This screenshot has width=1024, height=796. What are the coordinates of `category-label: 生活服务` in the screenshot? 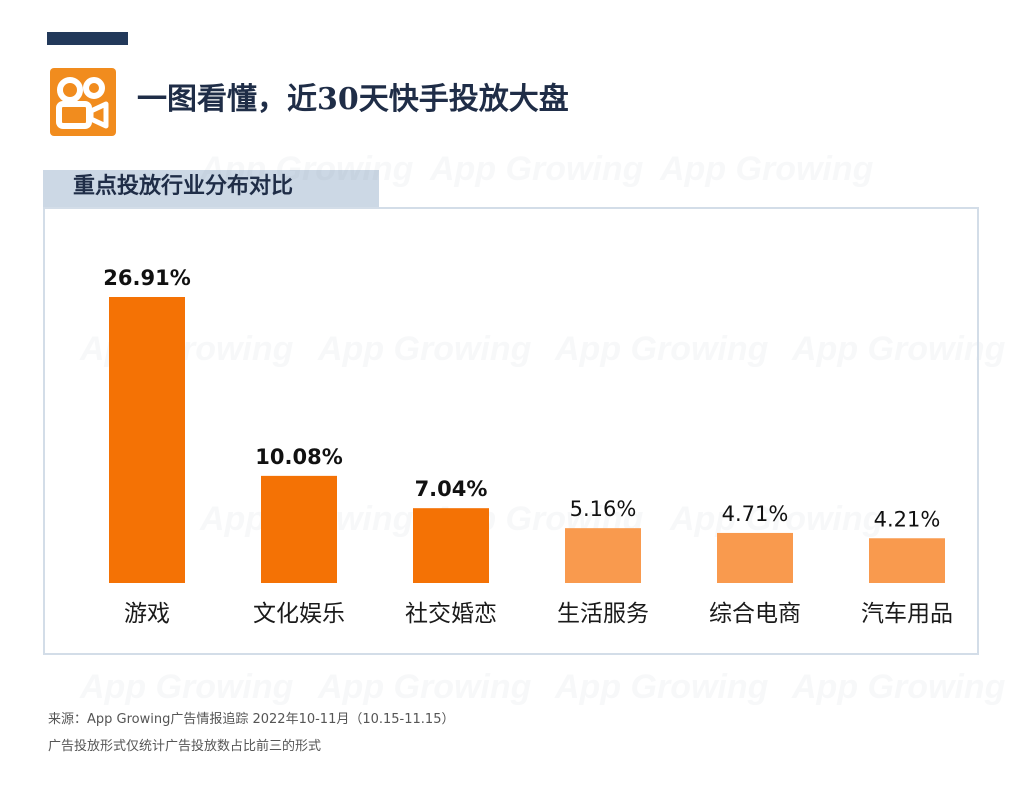 It's located at (603, 614).